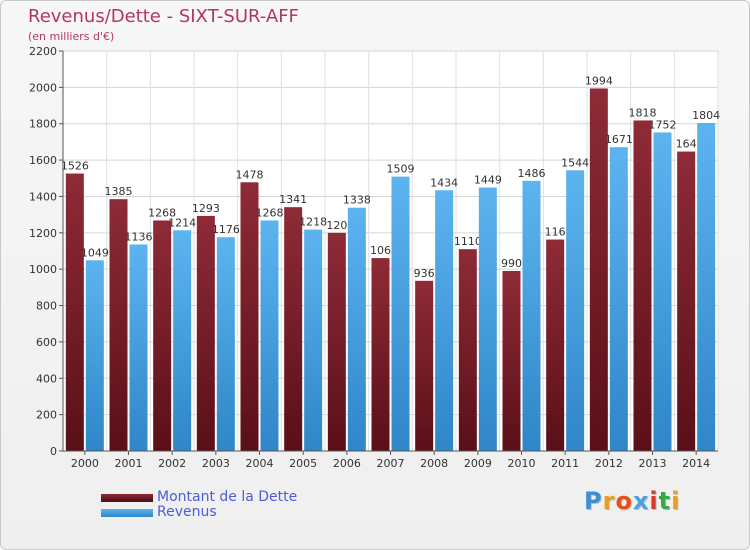 Image resolution: width=750 pixels, height=550 pixels. I want to click on y-tick-label: 600, so click(46, 342).